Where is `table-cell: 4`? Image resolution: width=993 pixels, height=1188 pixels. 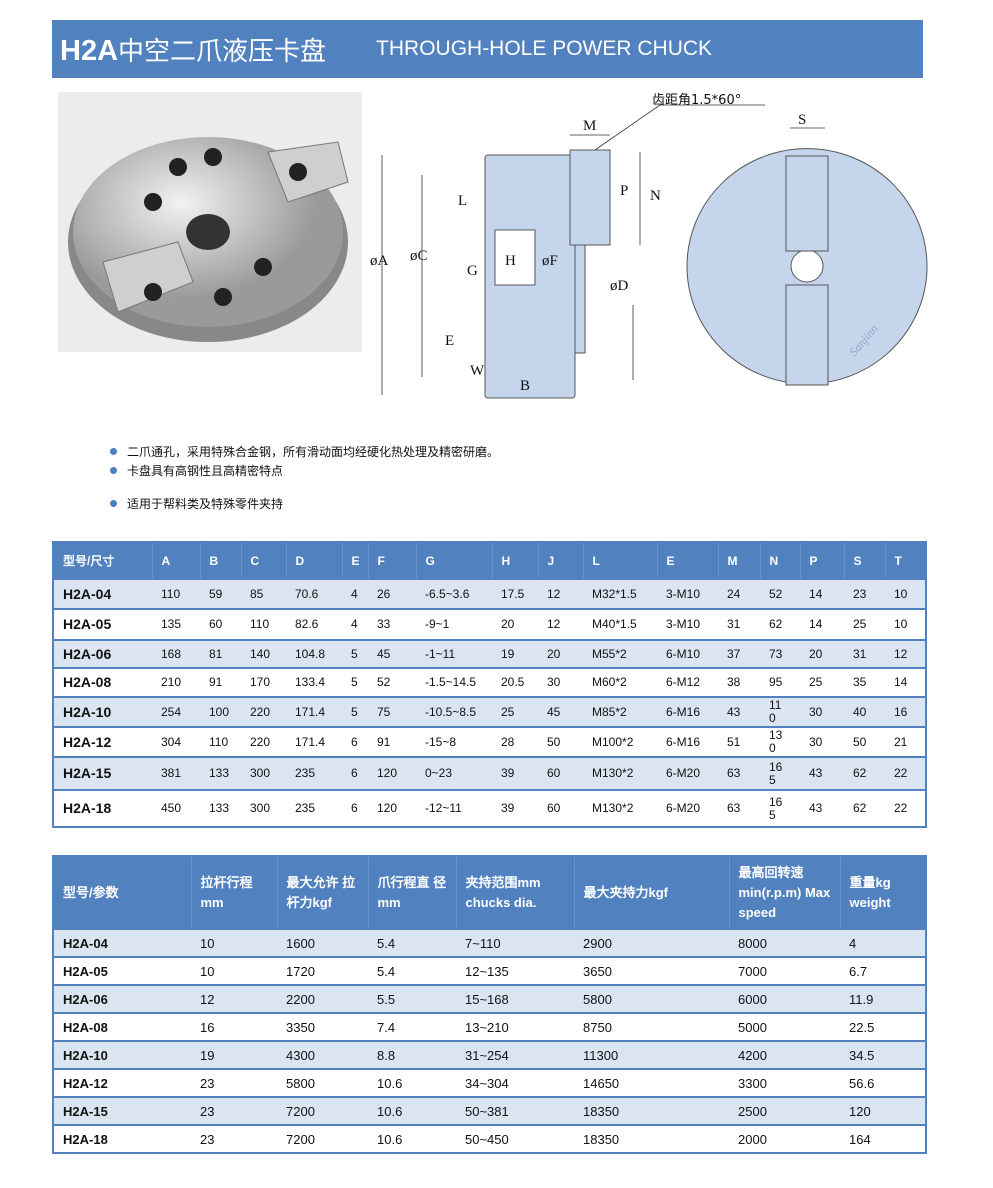
table-cell: 4 is located at coordinates (883, 942).